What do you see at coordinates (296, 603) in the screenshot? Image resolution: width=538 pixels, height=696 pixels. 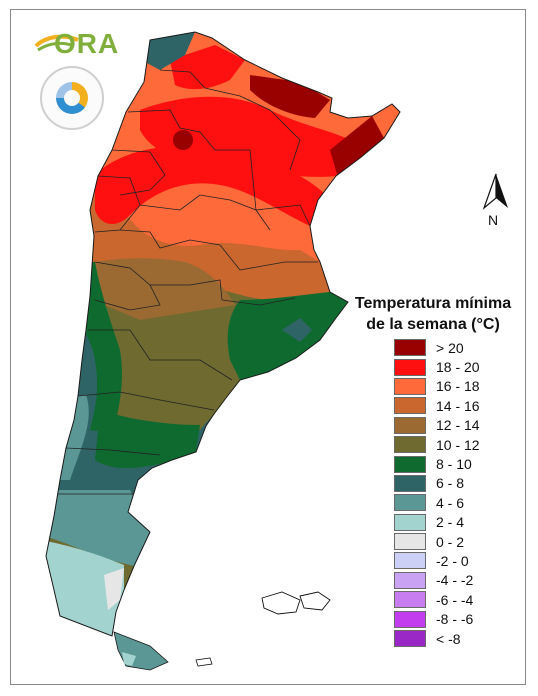 I see `malvinas-islands` at bounding box center [296, 603].